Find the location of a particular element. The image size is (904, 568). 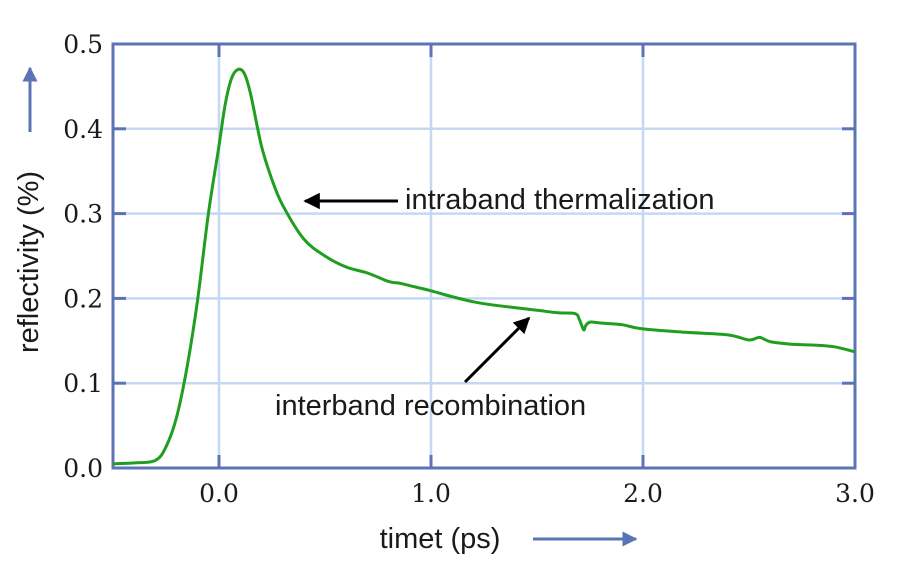

x-axis-label: timet (ps) is located at coordinates (440, 539).